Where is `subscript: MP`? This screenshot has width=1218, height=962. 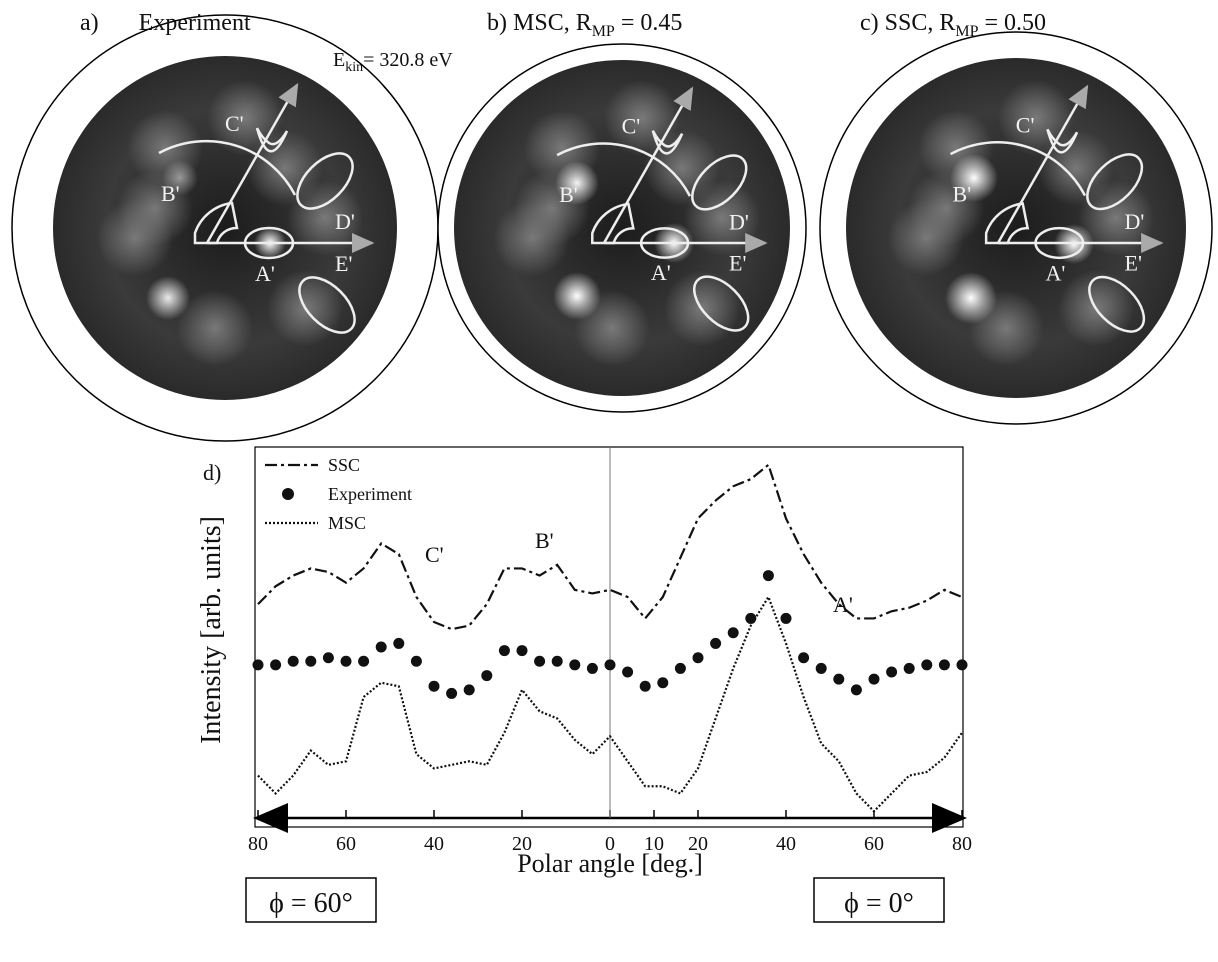 subscript: MP is located at coordinates (966, 31).